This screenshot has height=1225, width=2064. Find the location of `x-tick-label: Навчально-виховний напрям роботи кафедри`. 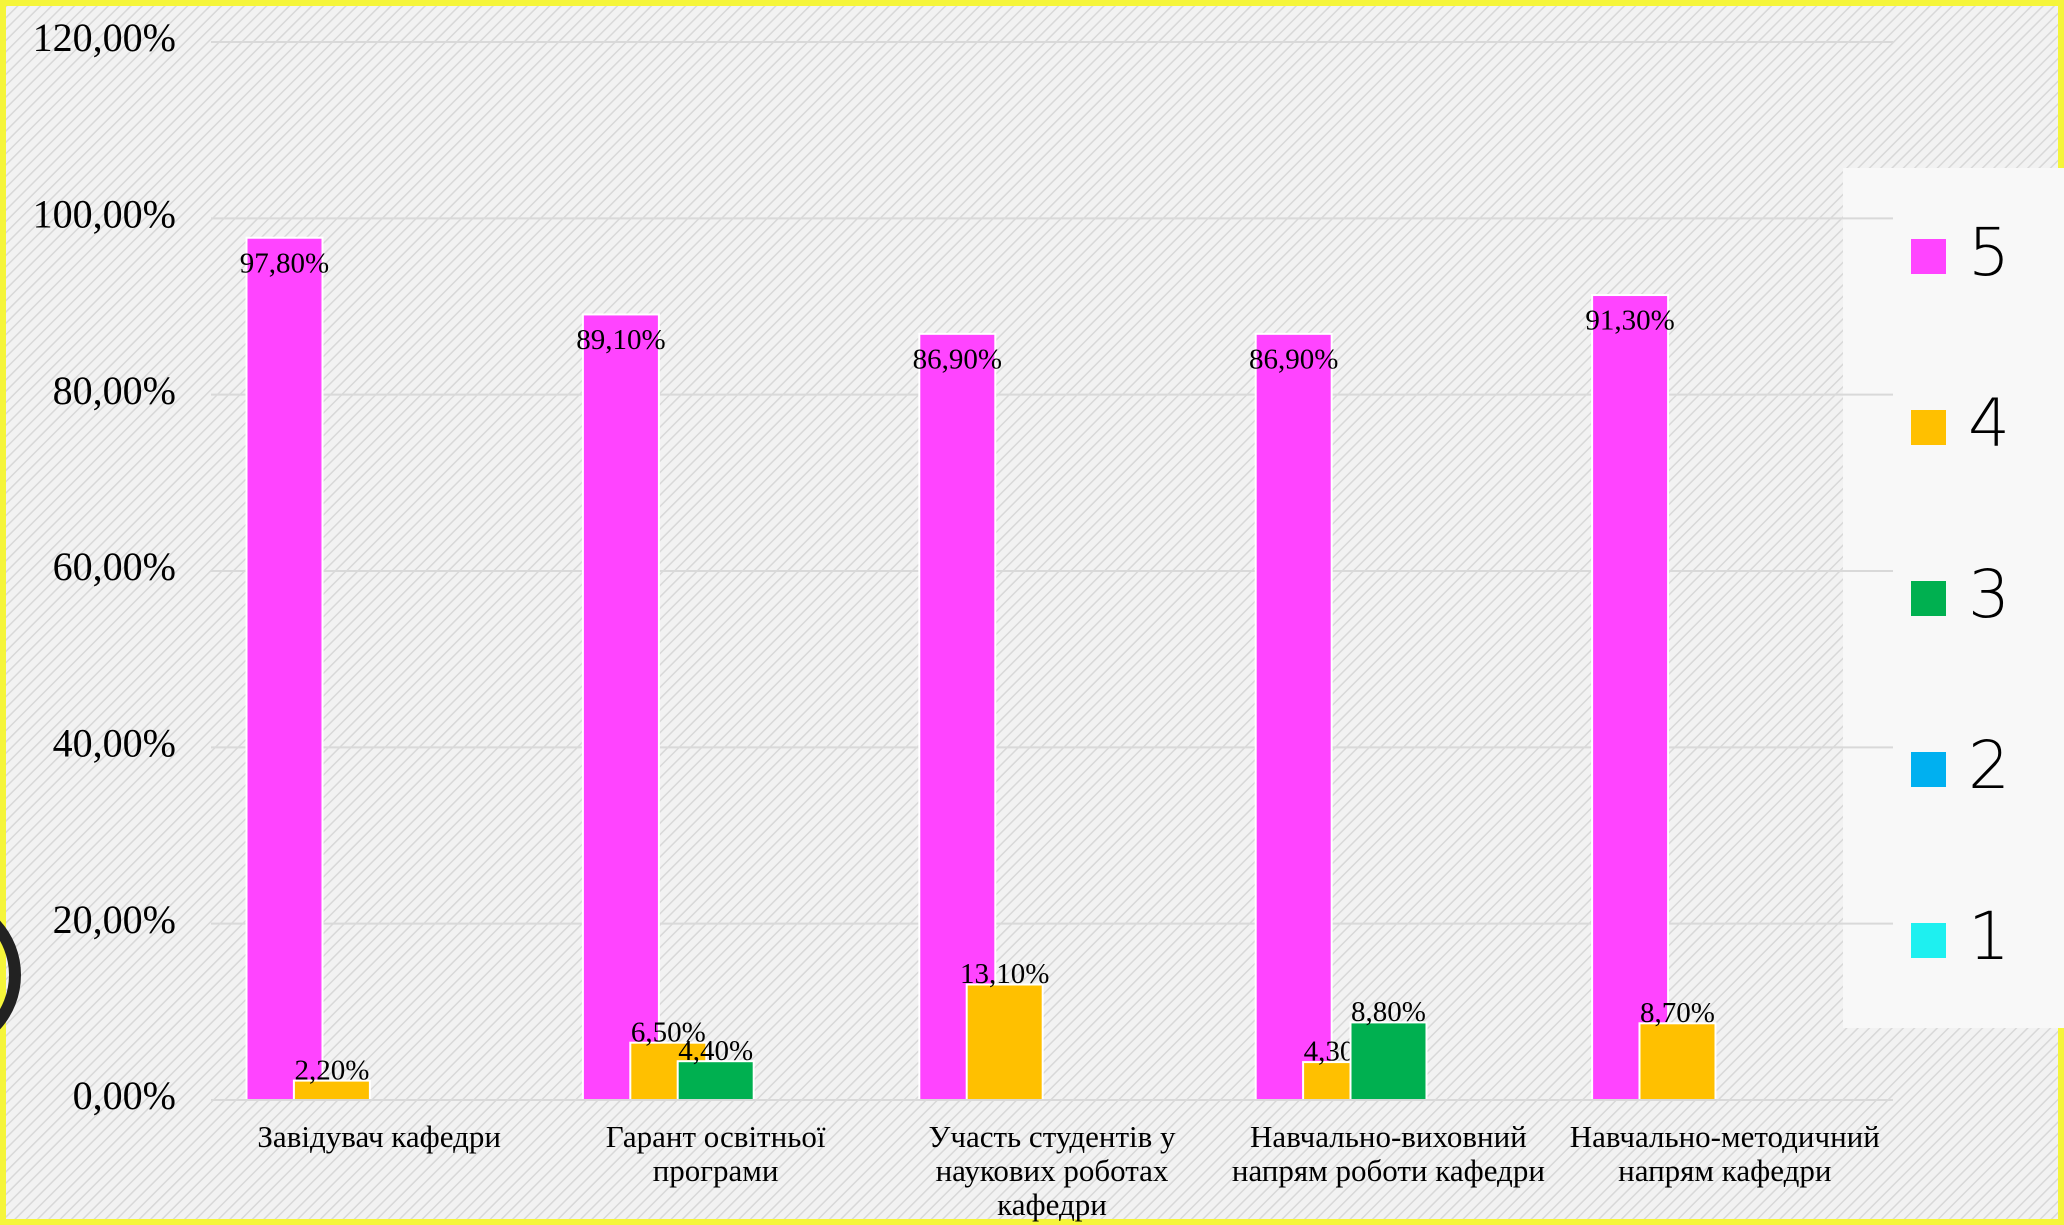

x-tick-label: Навчально-виховний напрям роботи кафедри is located at coordinates (1388, 1153).